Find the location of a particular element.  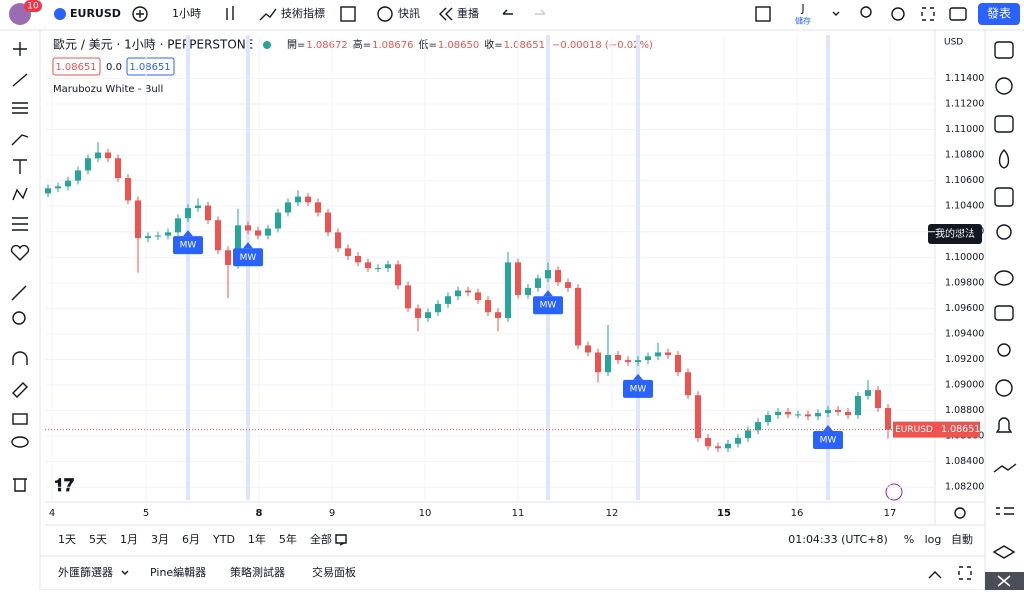

redo is located at coordinates (540, 12).